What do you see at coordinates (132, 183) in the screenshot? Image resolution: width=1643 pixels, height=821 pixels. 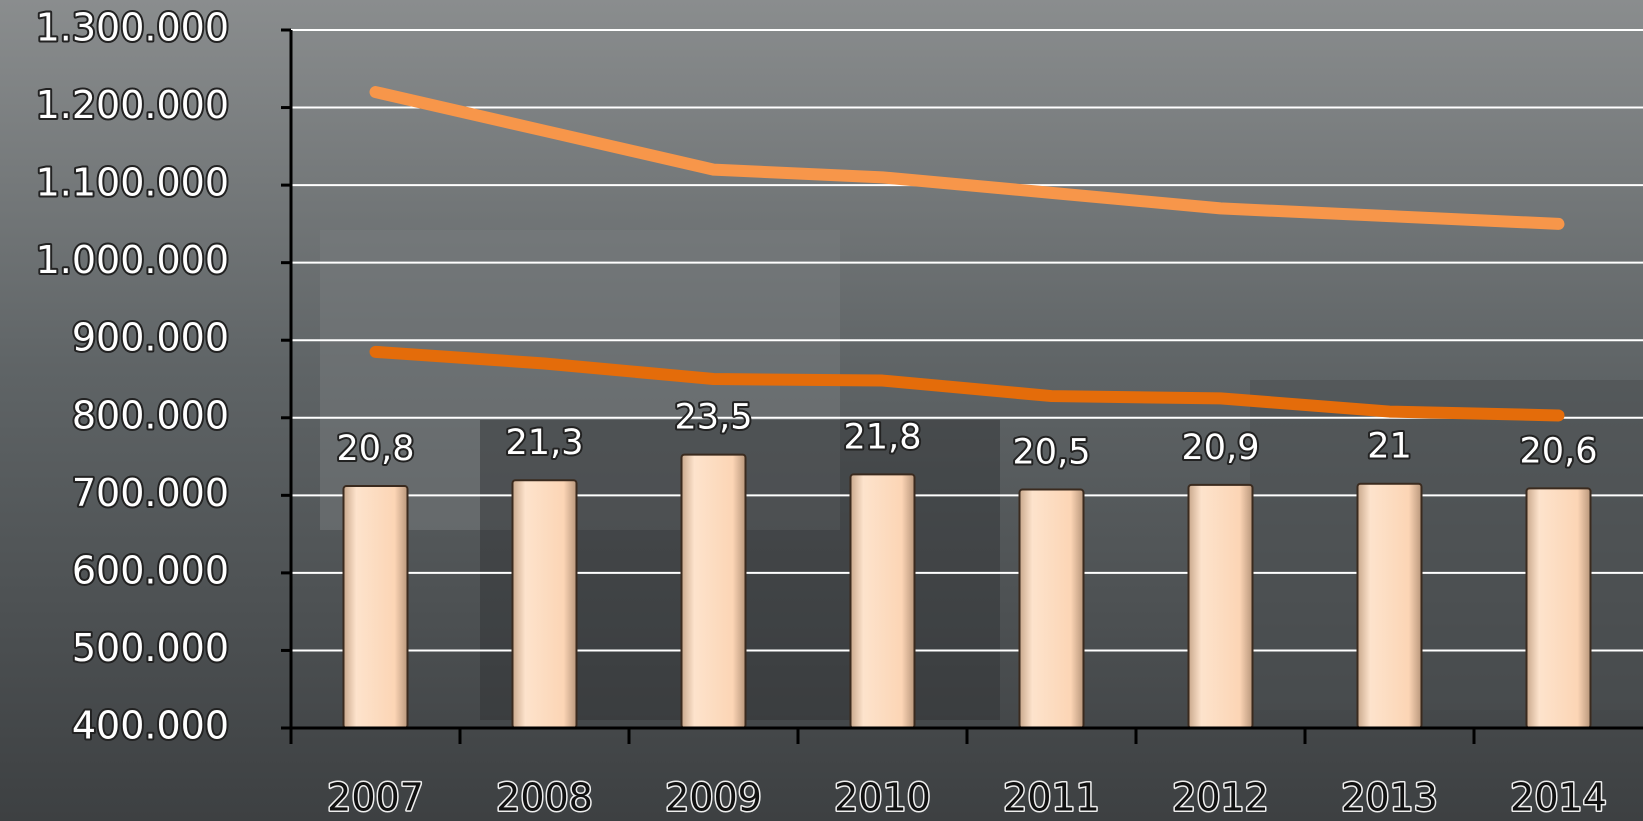 I see `y-tick-label: 1.100.000` at bounding box center [132, 183].